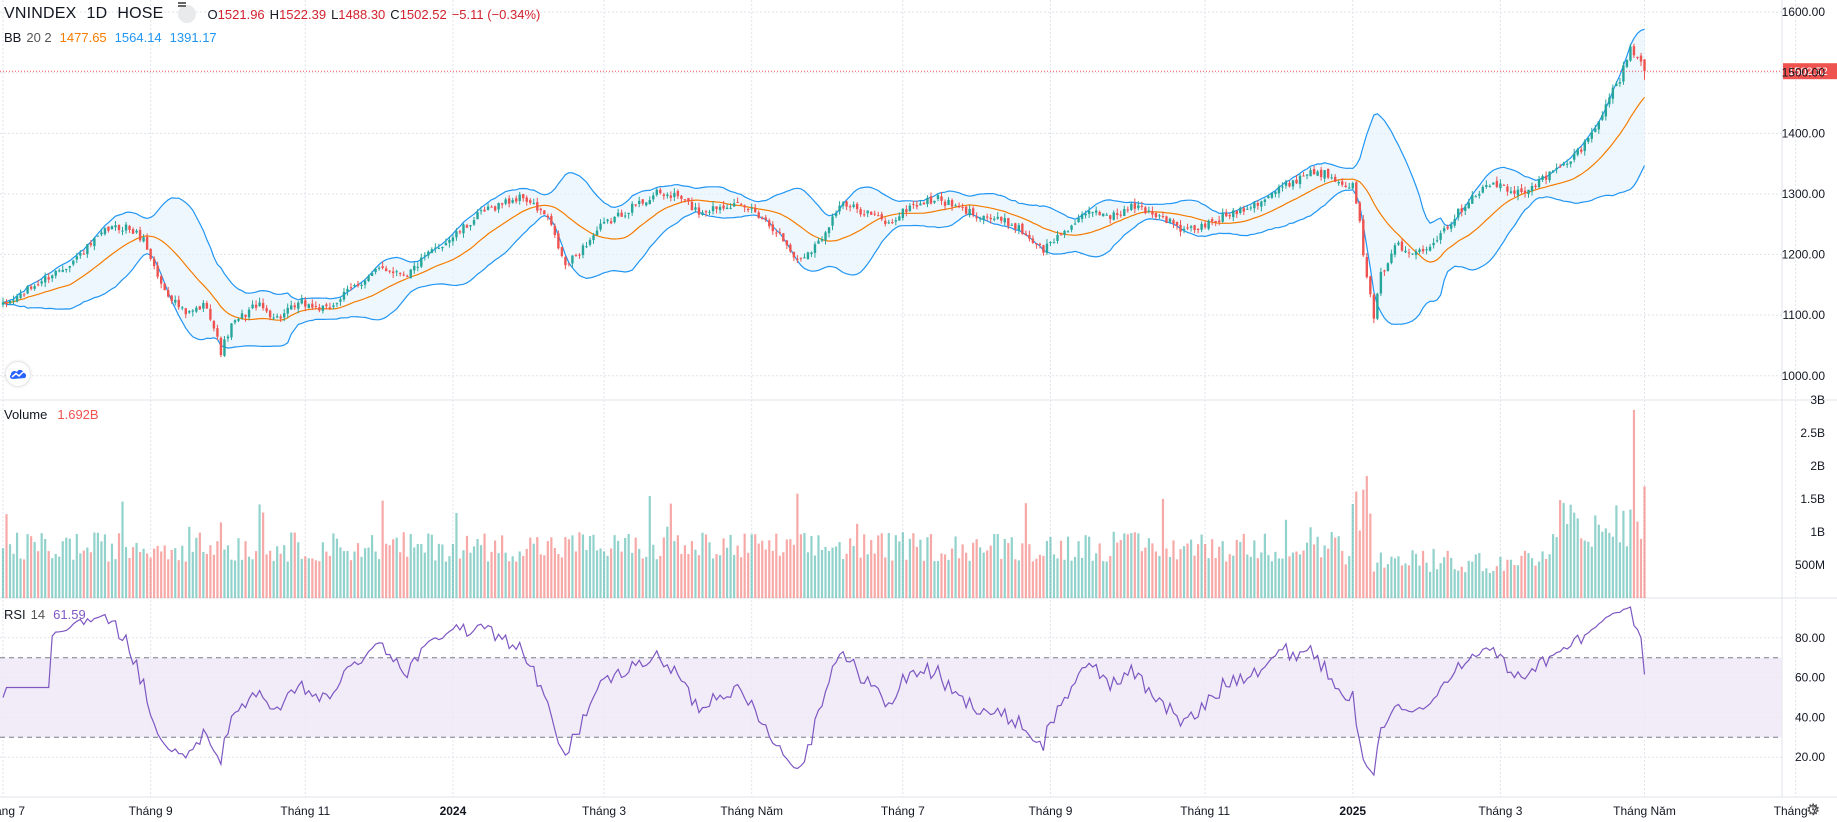 The image size is (1837, 822). I want to click on gear-icon: ⚙, so click(1813, 810).